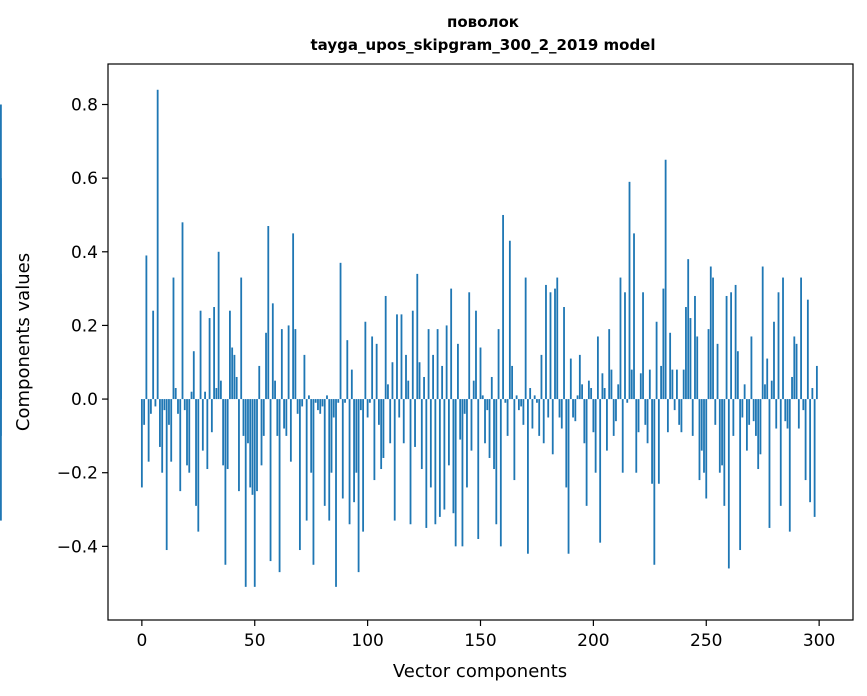 The image size is (867, 696). Describe the element at coordinates (84, 179) in the screenshot. I see `y-tick-label: 0.6` at that location.